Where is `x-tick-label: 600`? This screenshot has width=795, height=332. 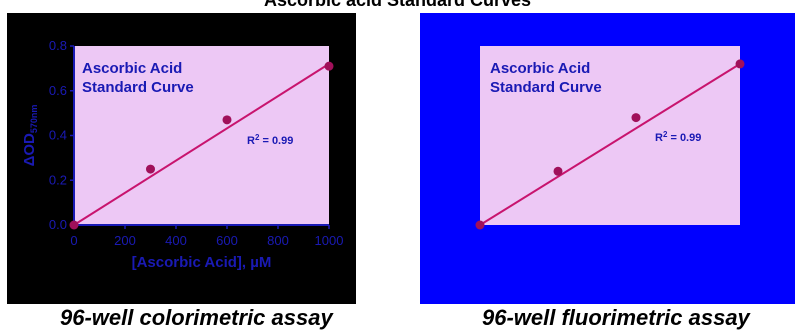
x-tick-label: 600 is located at coordinates (227, 240).